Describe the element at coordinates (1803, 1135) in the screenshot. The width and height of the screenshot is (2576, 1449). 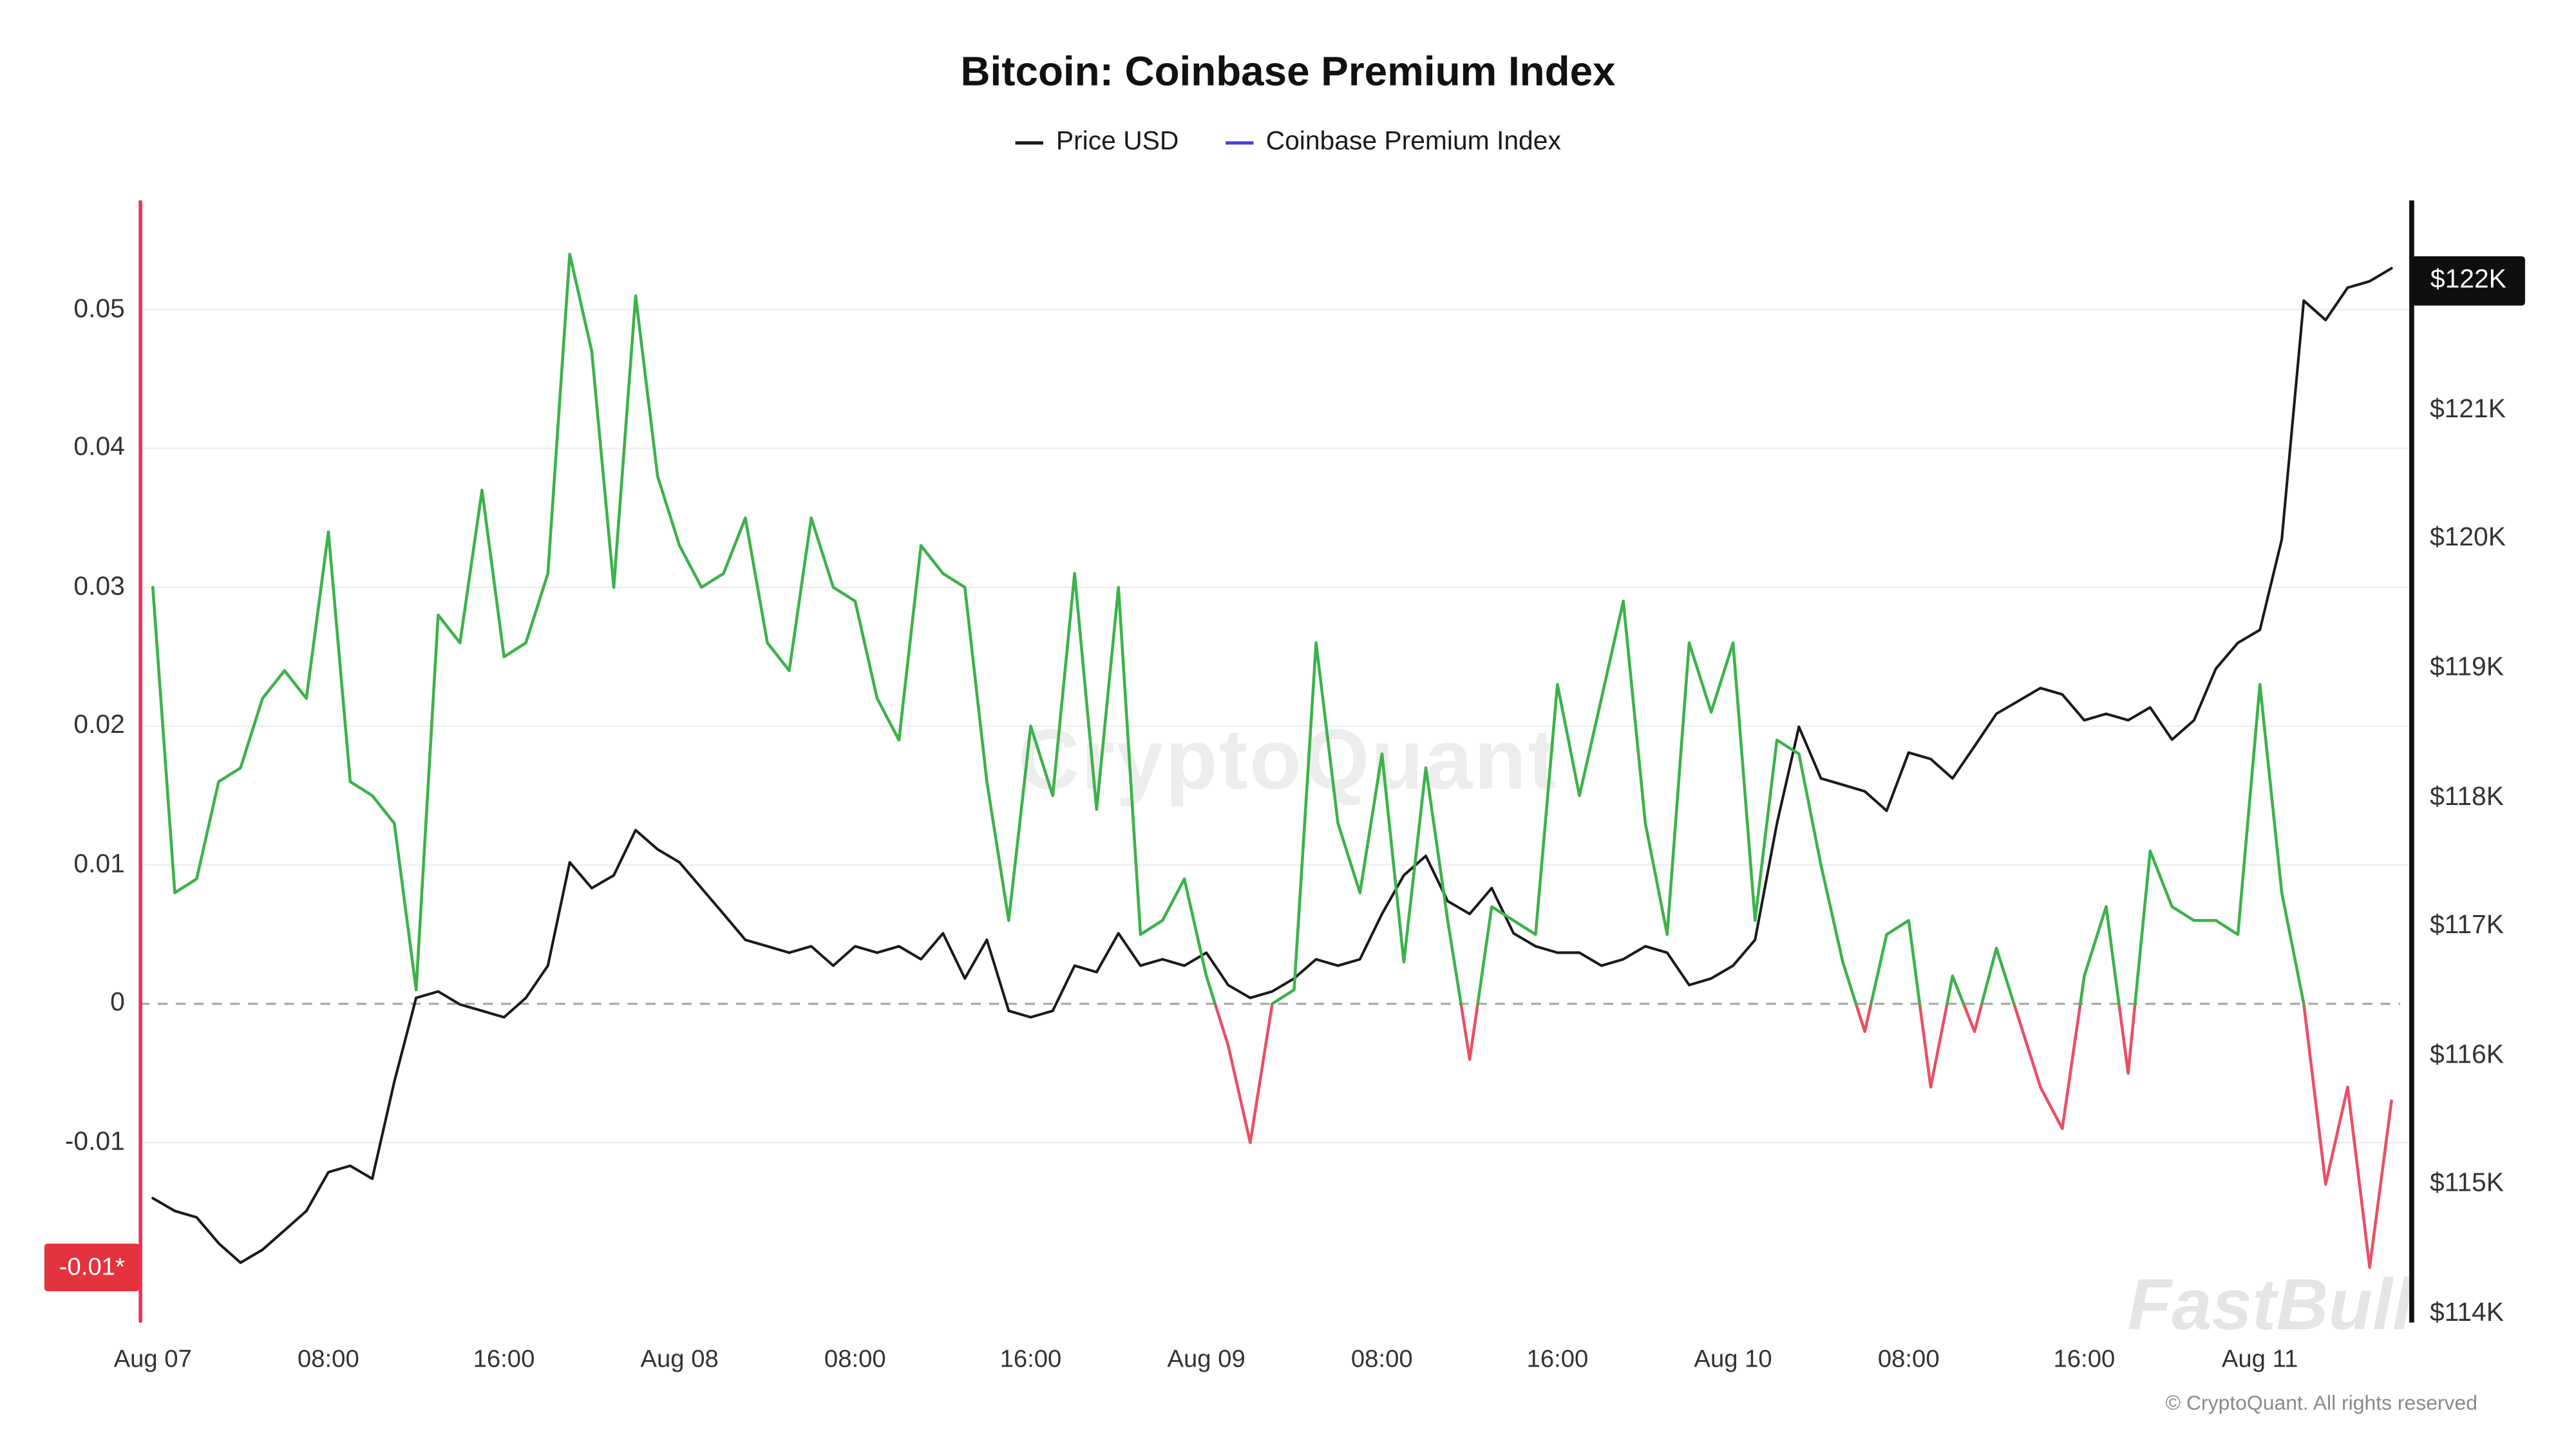
I see `premium-index-line-negative` at that location.